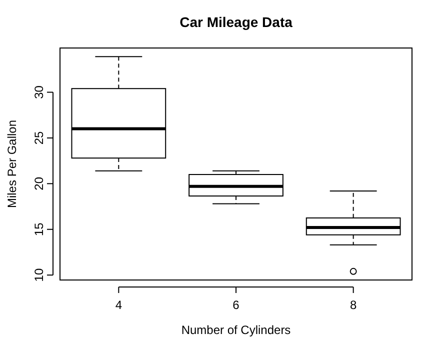  Describe the element at coordinates (39, 275) in the screenshot. I see `y-tick-label: 10` at that location.